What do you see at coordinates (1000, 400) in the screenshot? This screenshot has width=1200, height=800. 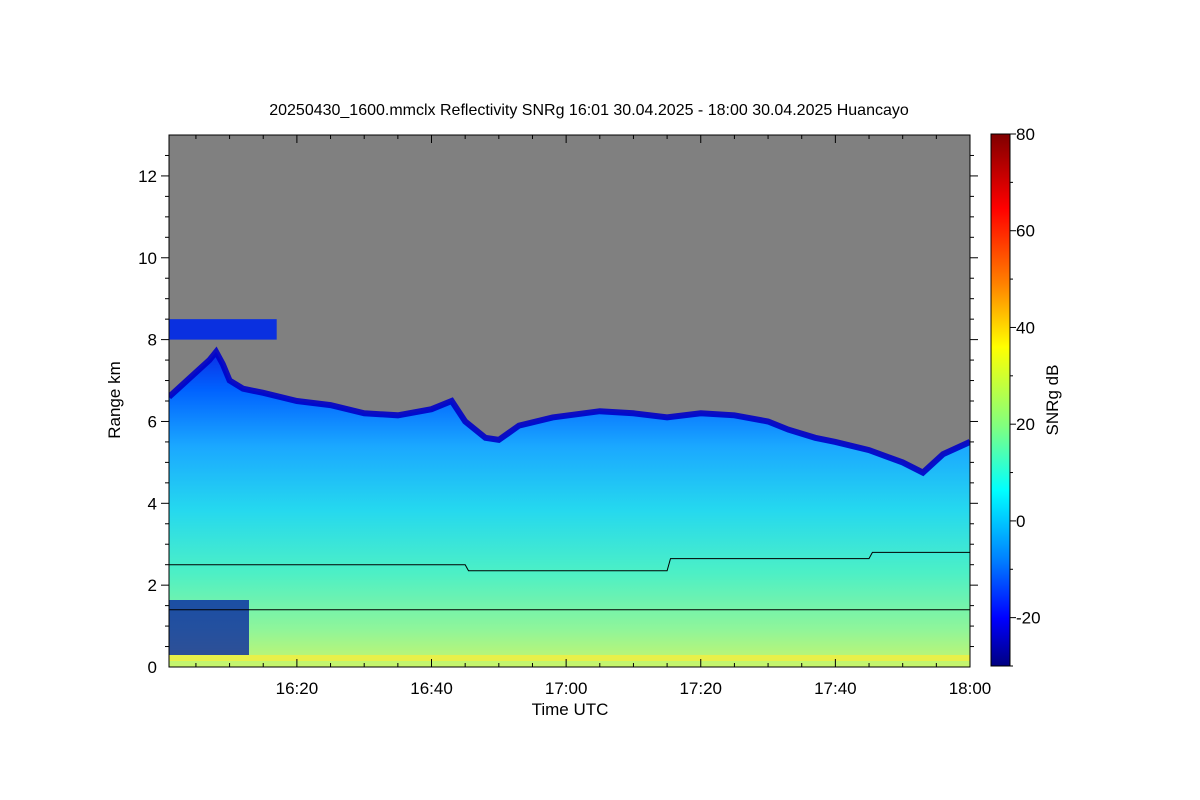 I see `colorbar-gradient` at bounding box center [1000, 400].